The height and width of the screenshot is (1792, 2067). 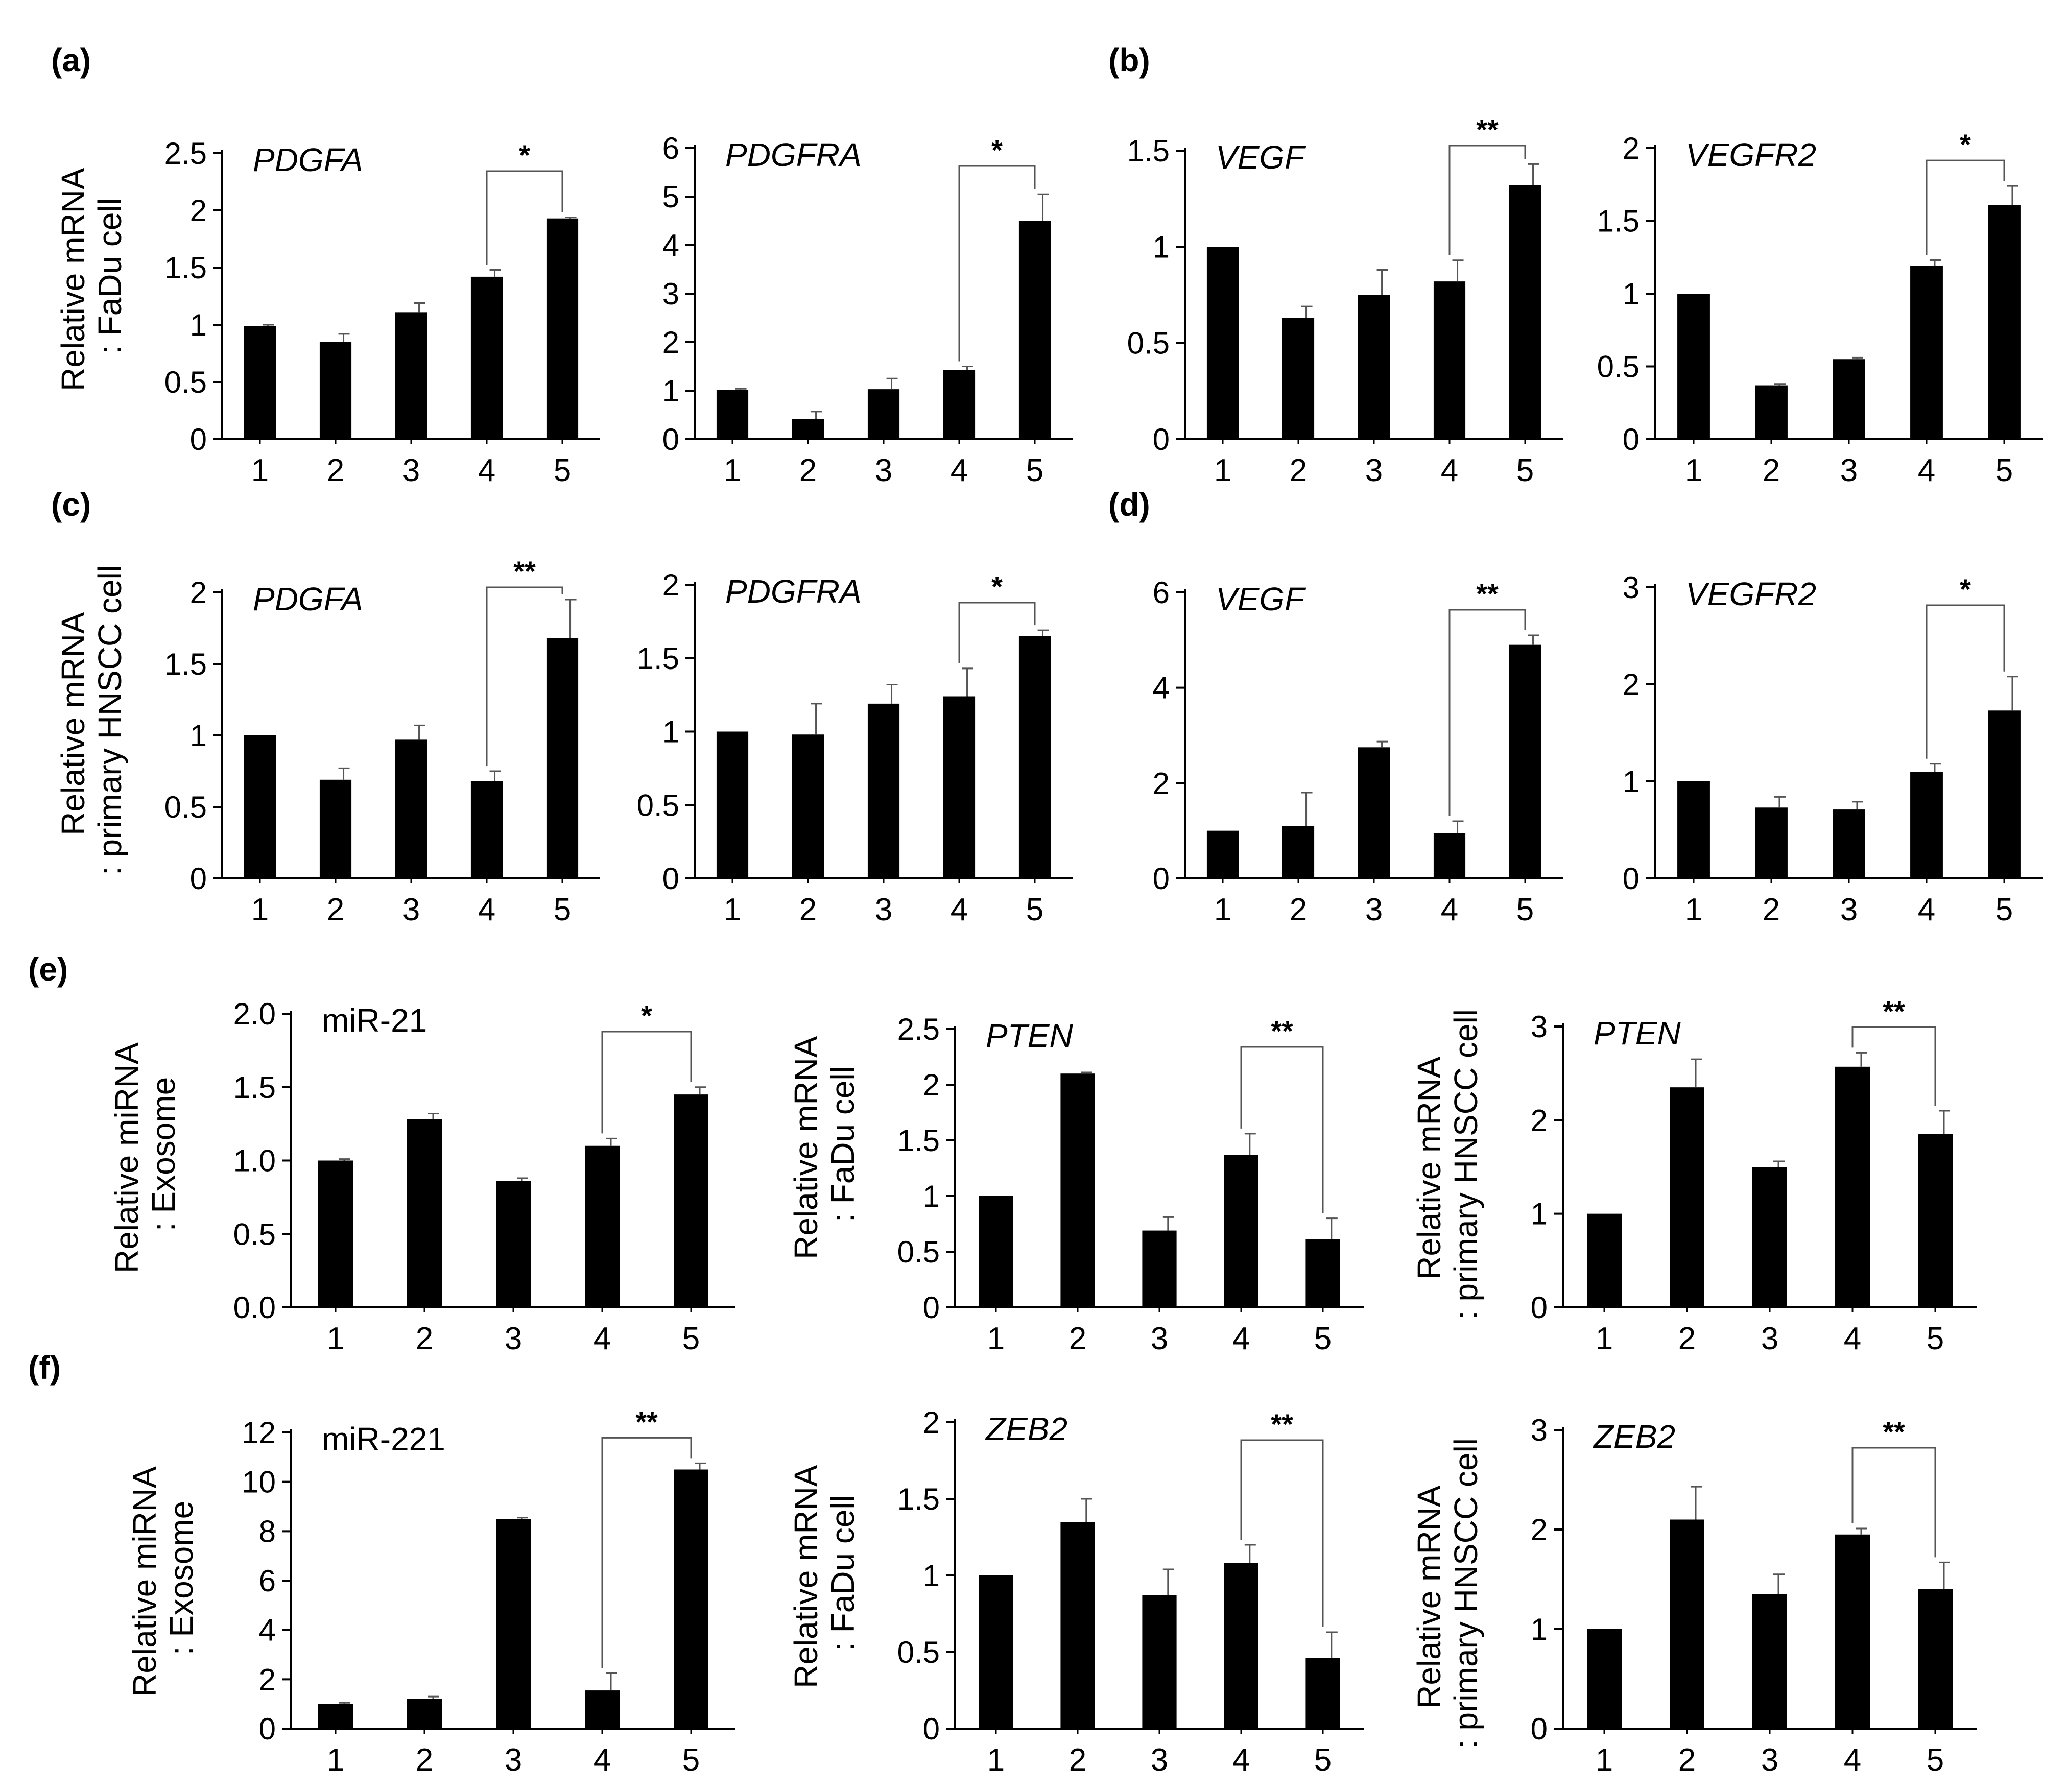 I want to click on ylabel-e-2-line1: Relative mRNA, so click(x=806, y=1147).